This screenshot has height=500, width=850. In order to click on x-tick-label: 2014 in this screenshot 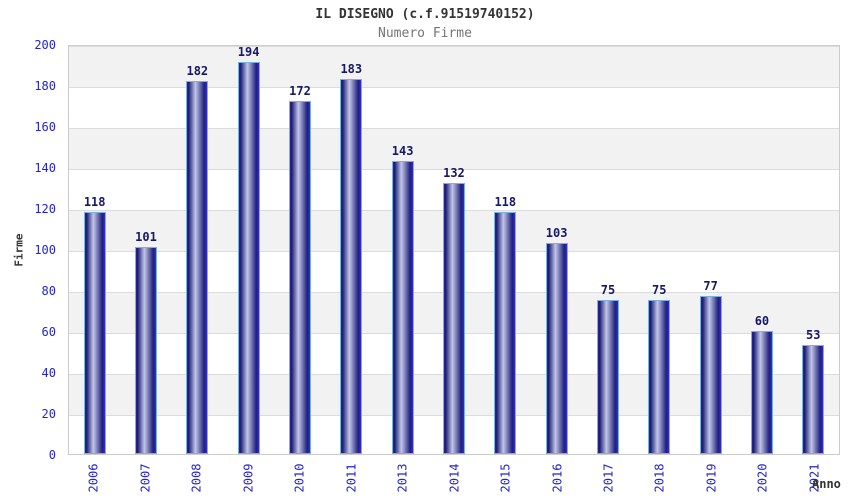, I will do `click(454, 478)`.